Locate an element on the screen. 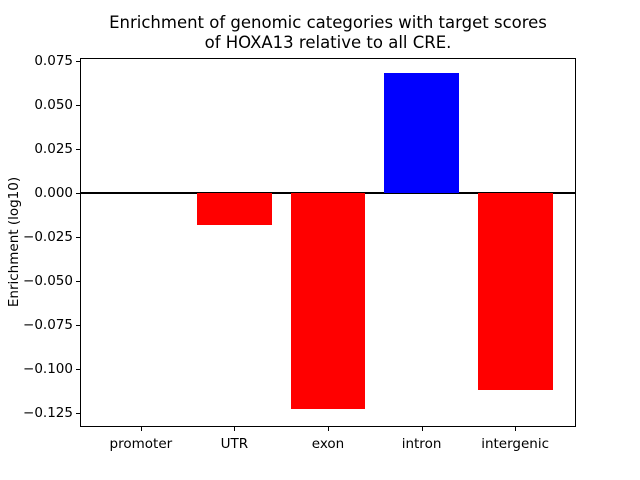 This screenshot has height=480, width=640. bar-UTR is located at coordinates (234, 208).